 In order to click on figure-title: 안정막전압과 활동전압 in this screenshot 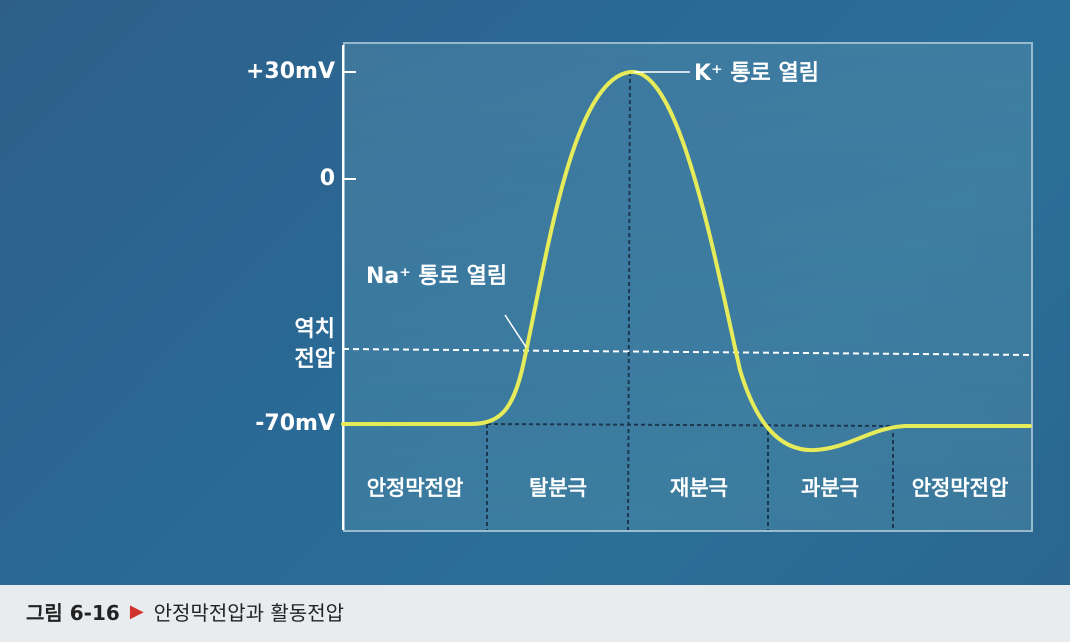, I will do `click(249, 612)`.